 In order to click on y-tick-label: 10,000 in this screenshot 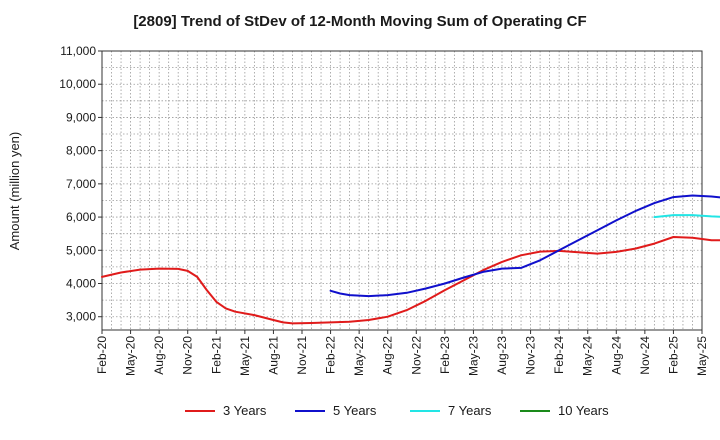, I will do `click(77, 84)`.